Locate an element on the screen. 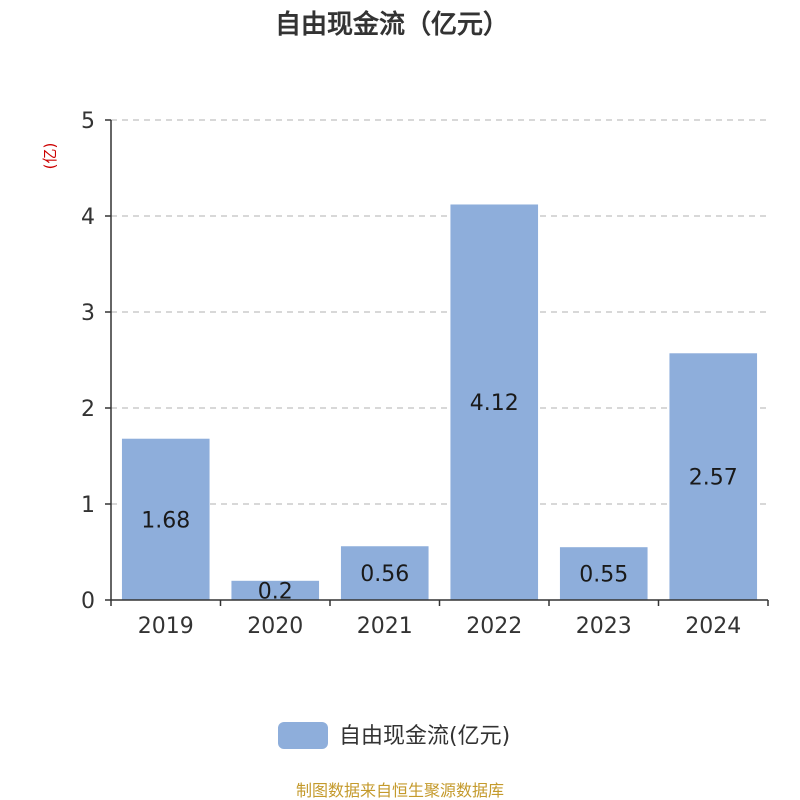 Image resolution: width=800 pixels, height=800 pixels. data-label: 2.57 is located at coordinates (713, 478).